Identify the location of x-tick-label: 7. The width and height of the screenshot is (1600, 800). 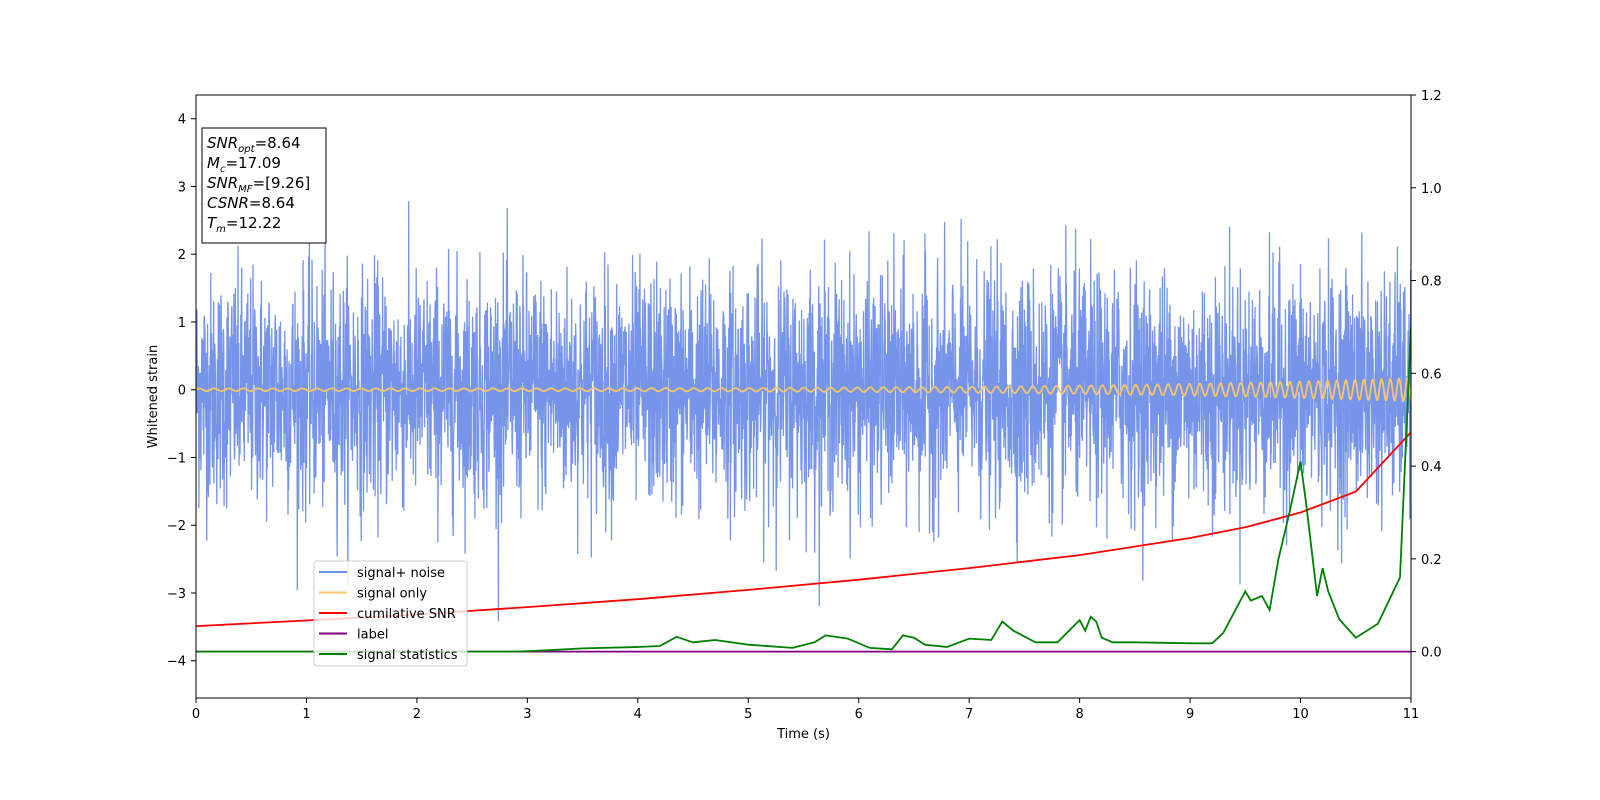
(969, 714).